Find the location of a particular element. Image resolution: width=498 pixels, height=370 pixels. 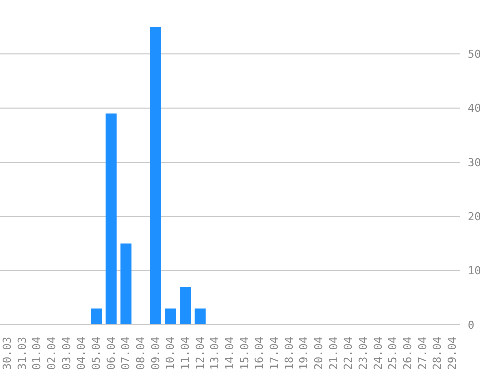

x-tick-label: 04.04 is located at coordinates (81, 353).